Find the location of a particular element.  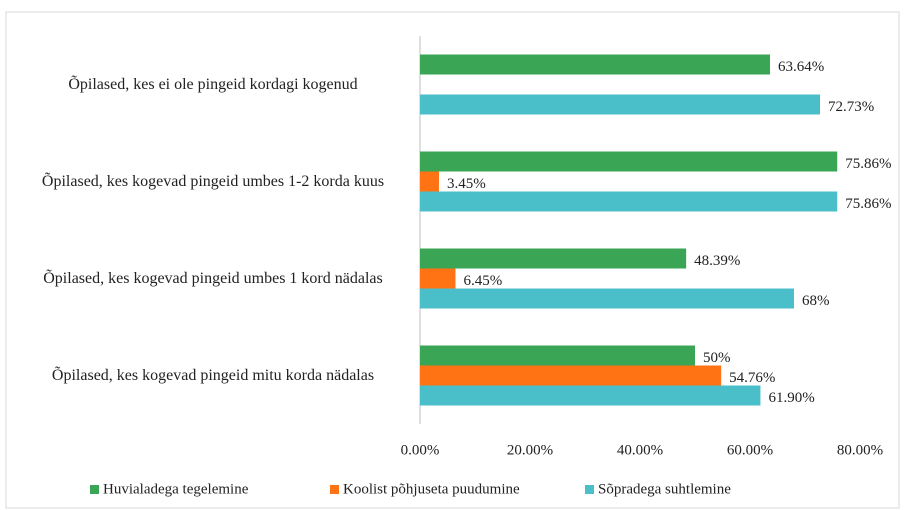

legend-label: Huvialadega tegelemine is located at coordinates (176, 489).